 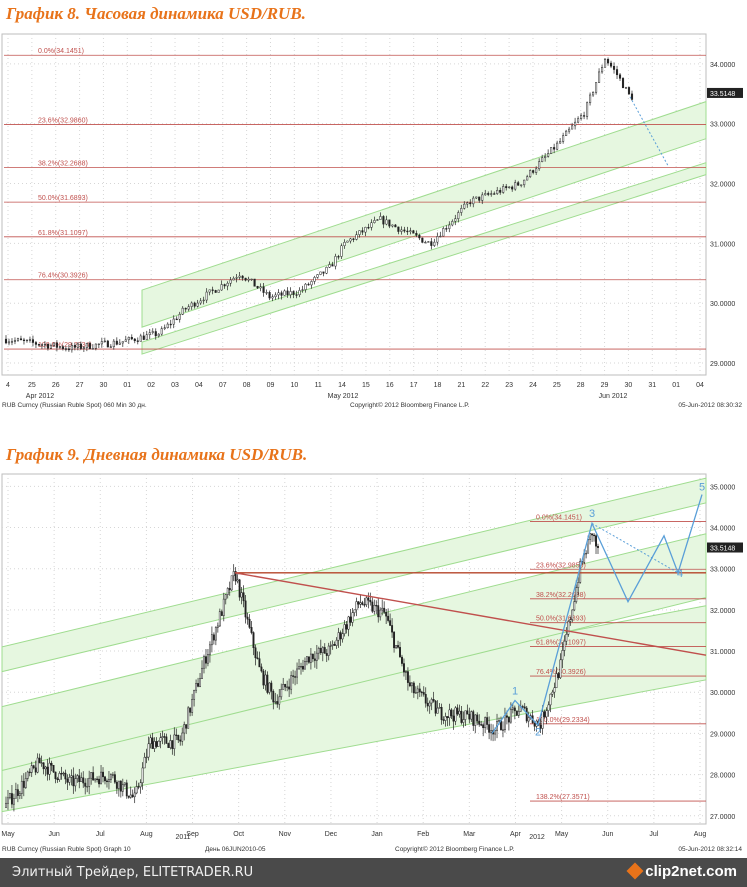 I want to click on month-label: Jun 2012, so click(x=613, y=396).